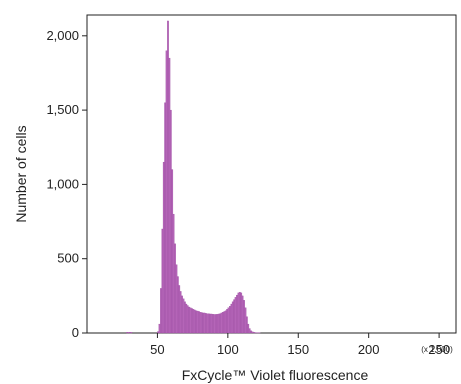  I want to click on x-tick-label: 250, so click(439, 349).